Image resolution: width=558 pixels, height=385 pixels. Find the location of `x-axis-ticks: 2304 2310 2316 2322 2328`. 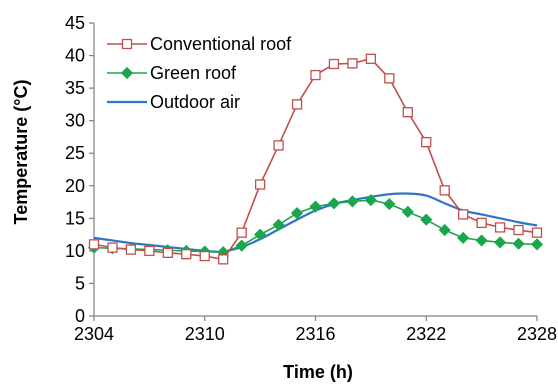

x-axis-ticks: 2304 2310 2316 2322 2328 is located at coordinates (315, 330).